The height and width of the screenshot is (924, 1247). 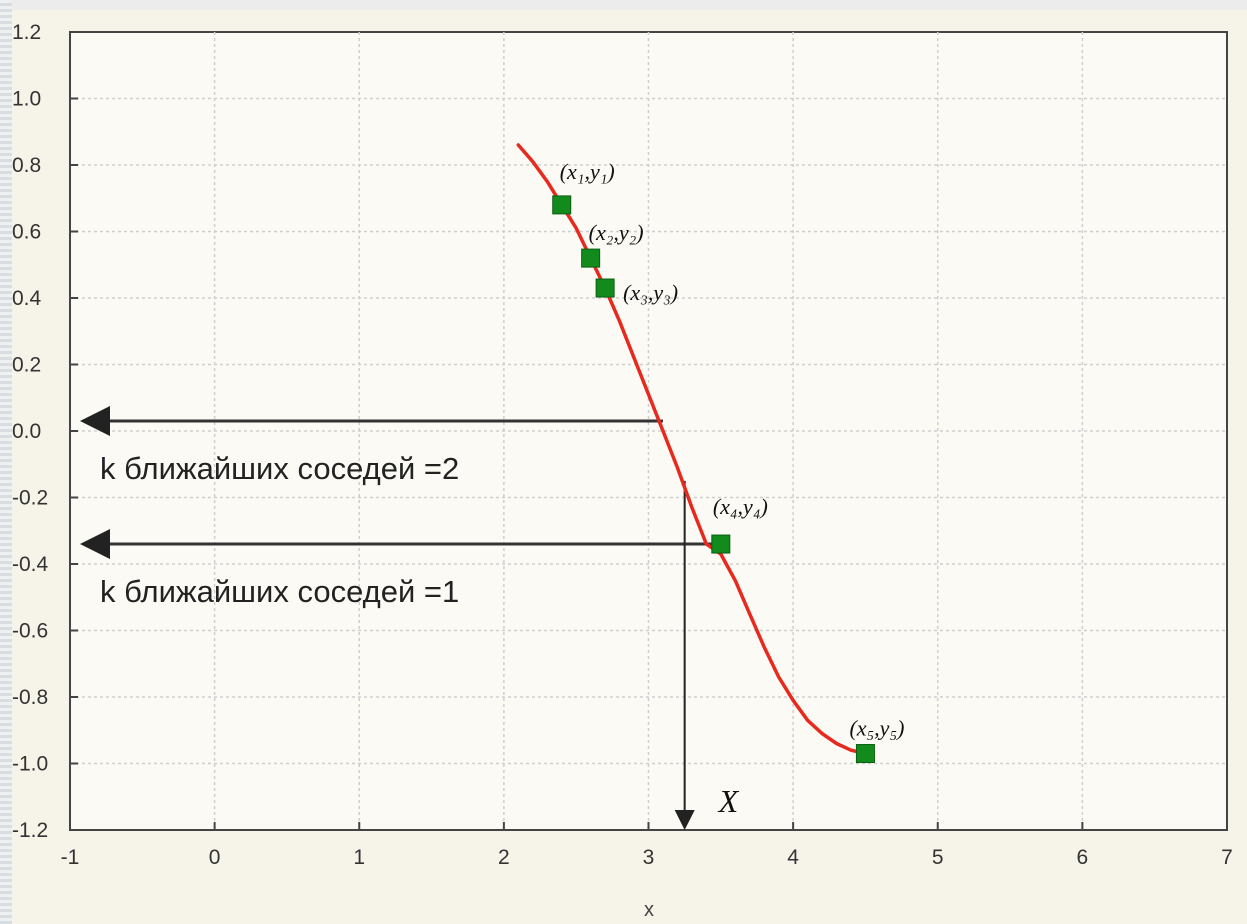 What do you see at coordinates (30, 631) in the screenshot?
I see `y-tick-label: -0.6` at bounding box center [30, 631].